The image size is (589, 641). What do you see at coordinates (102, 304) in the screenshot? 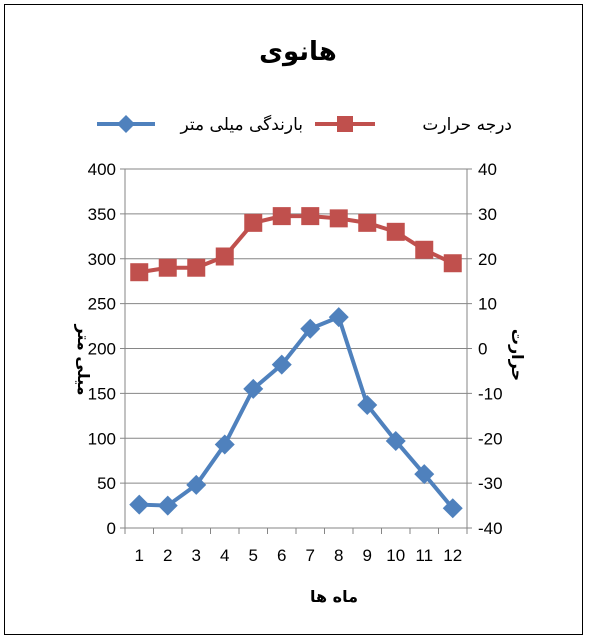
I see `left-tick-label: 250` at bounding box center [102, 304].